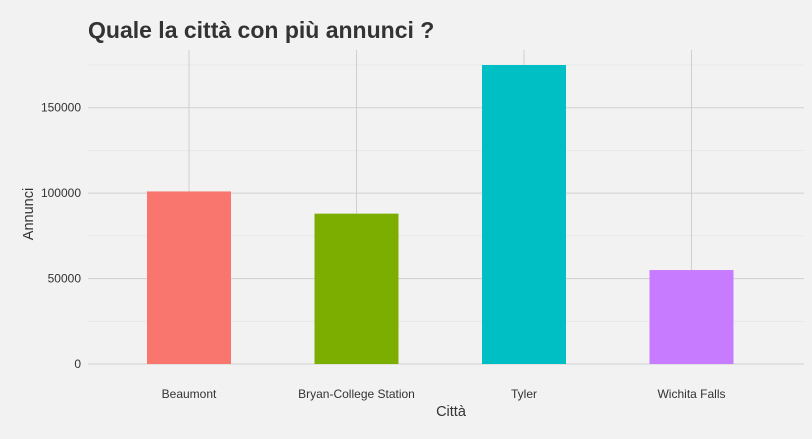  What do you see at coordinates (61, 193) in the screenshot?
I see `y-tick-label: 100000` at bounding box center [61, 193].